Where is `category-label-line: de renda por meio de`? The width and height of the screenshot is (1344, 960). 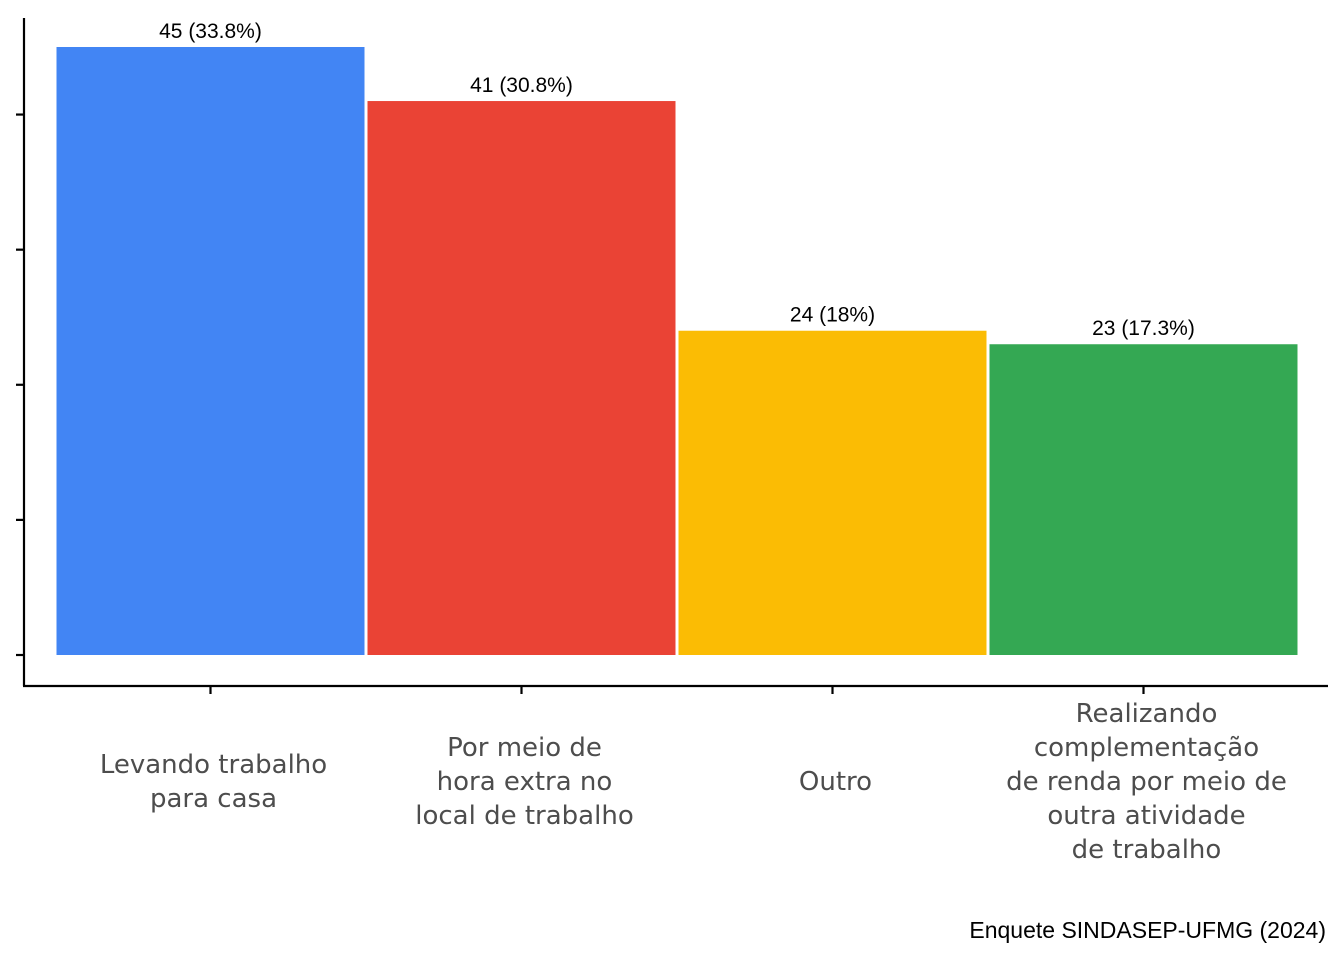
category-label-line: de renda por meio de is located at coordinates (1146, 782).